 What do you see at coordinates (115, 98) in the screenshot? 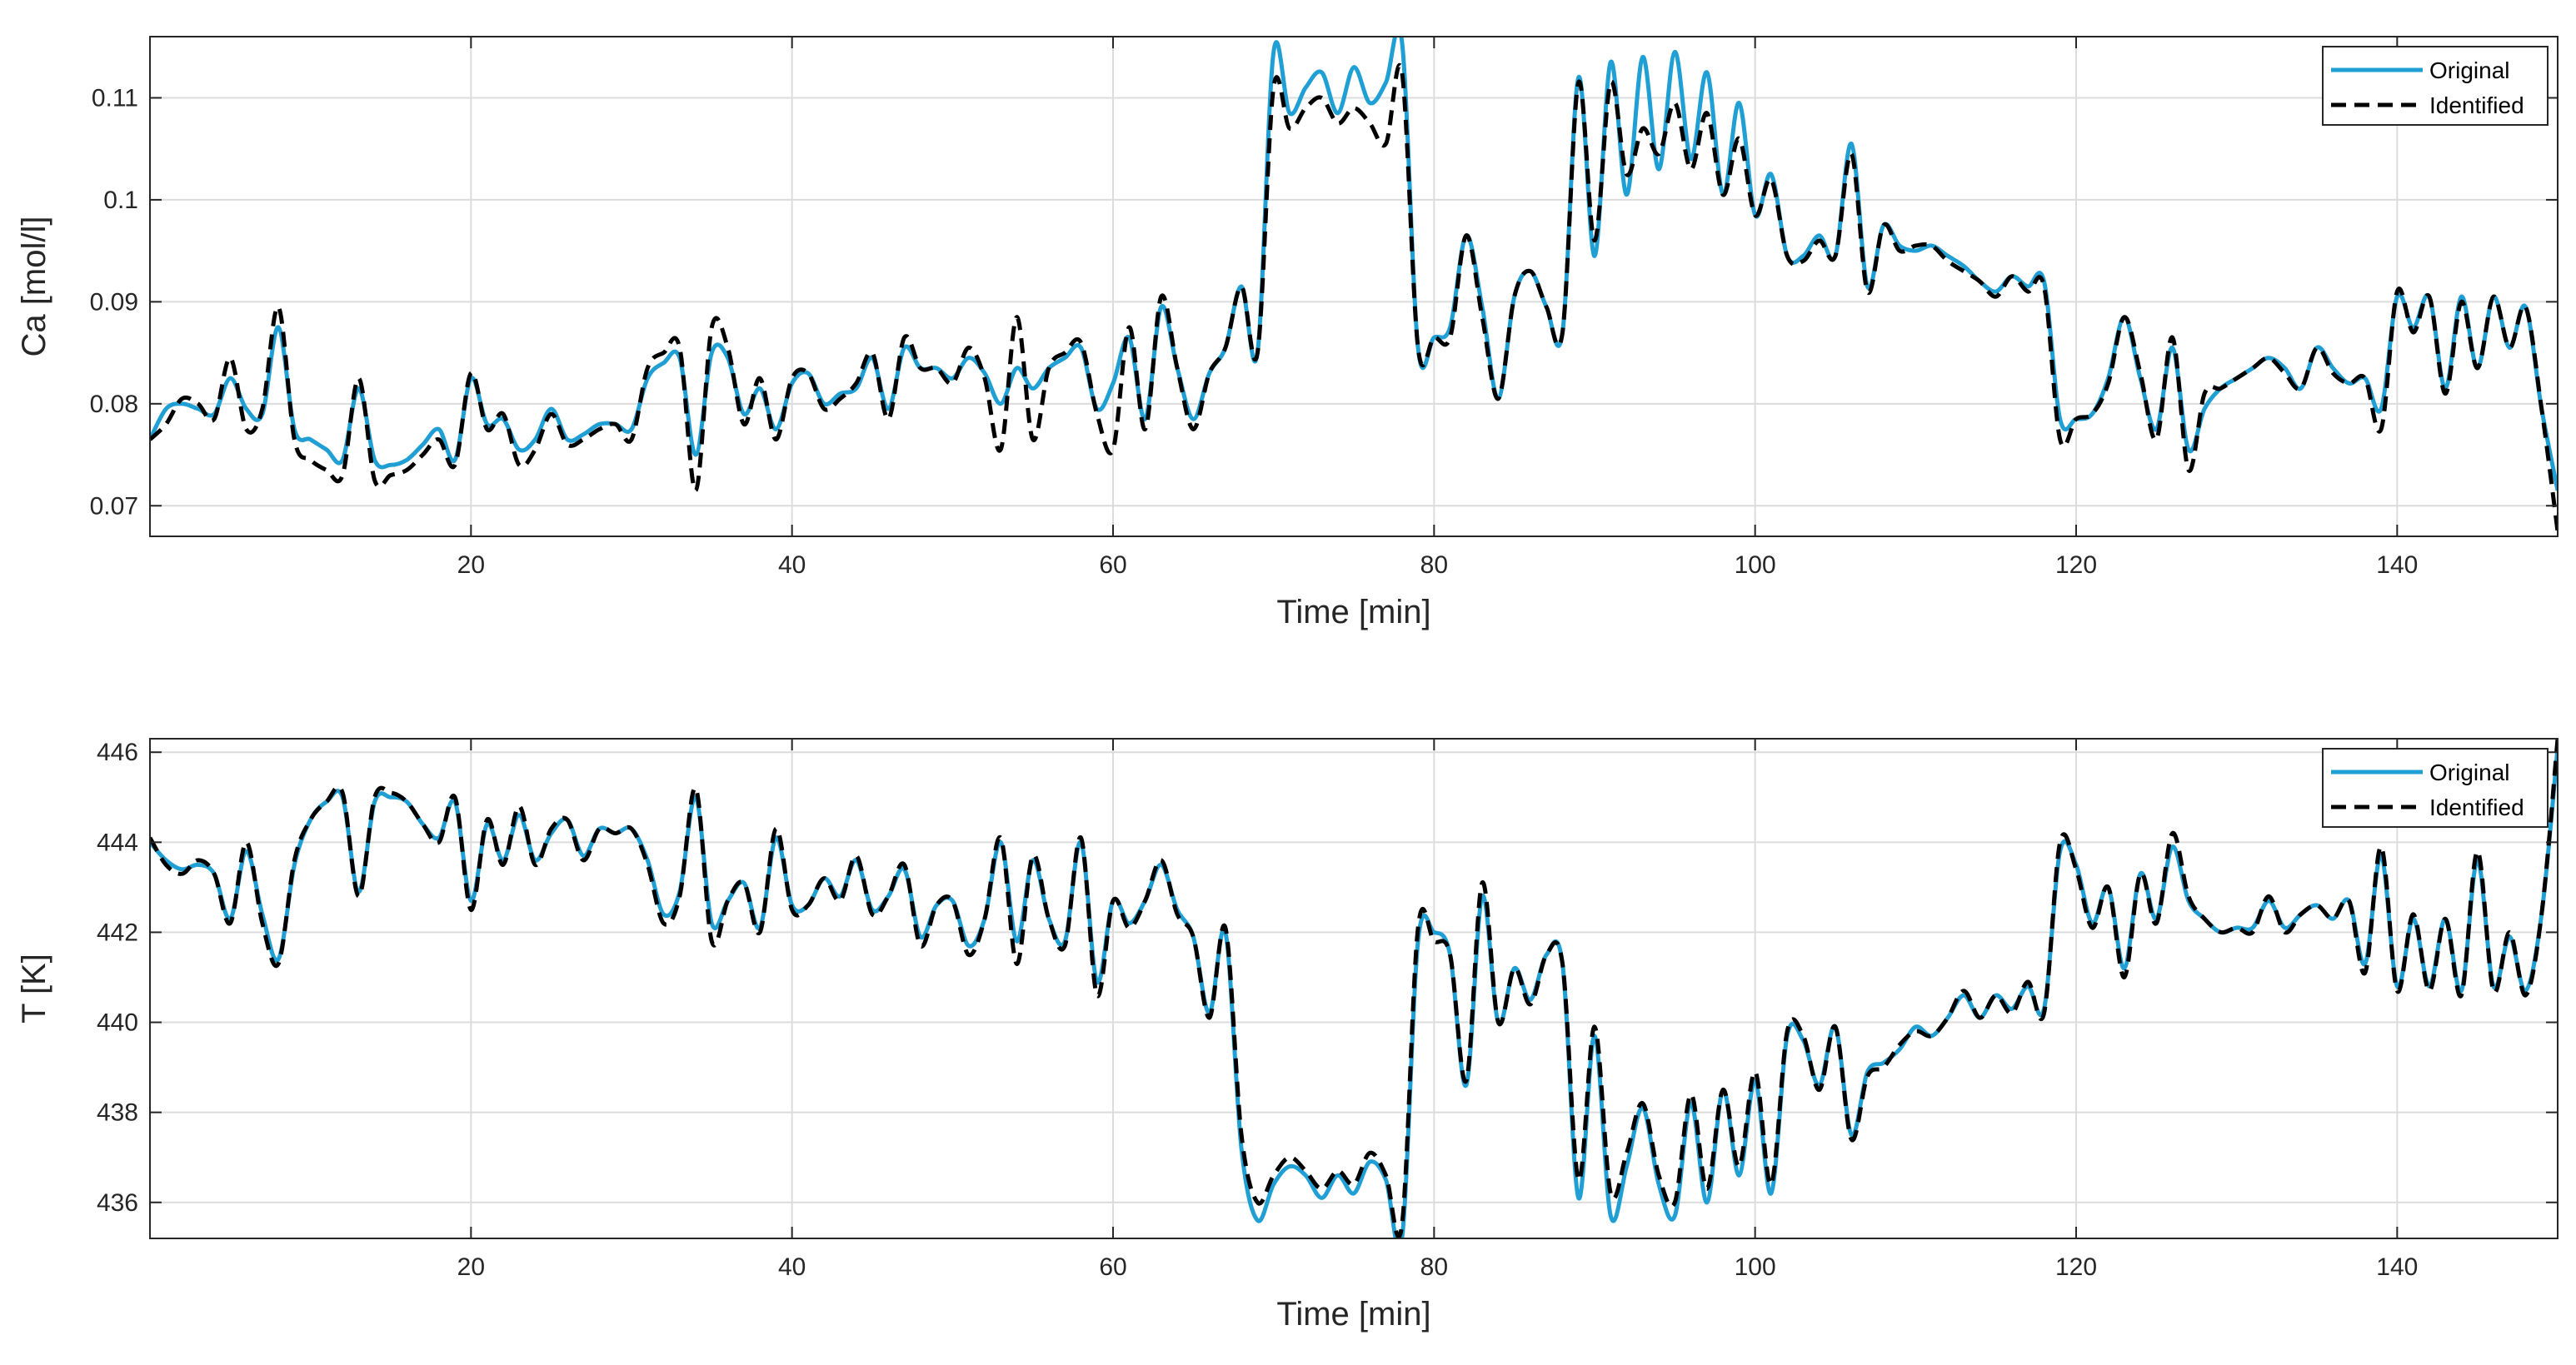
I see `y-tick-label: 0.11` at bounding box center [115, 98].